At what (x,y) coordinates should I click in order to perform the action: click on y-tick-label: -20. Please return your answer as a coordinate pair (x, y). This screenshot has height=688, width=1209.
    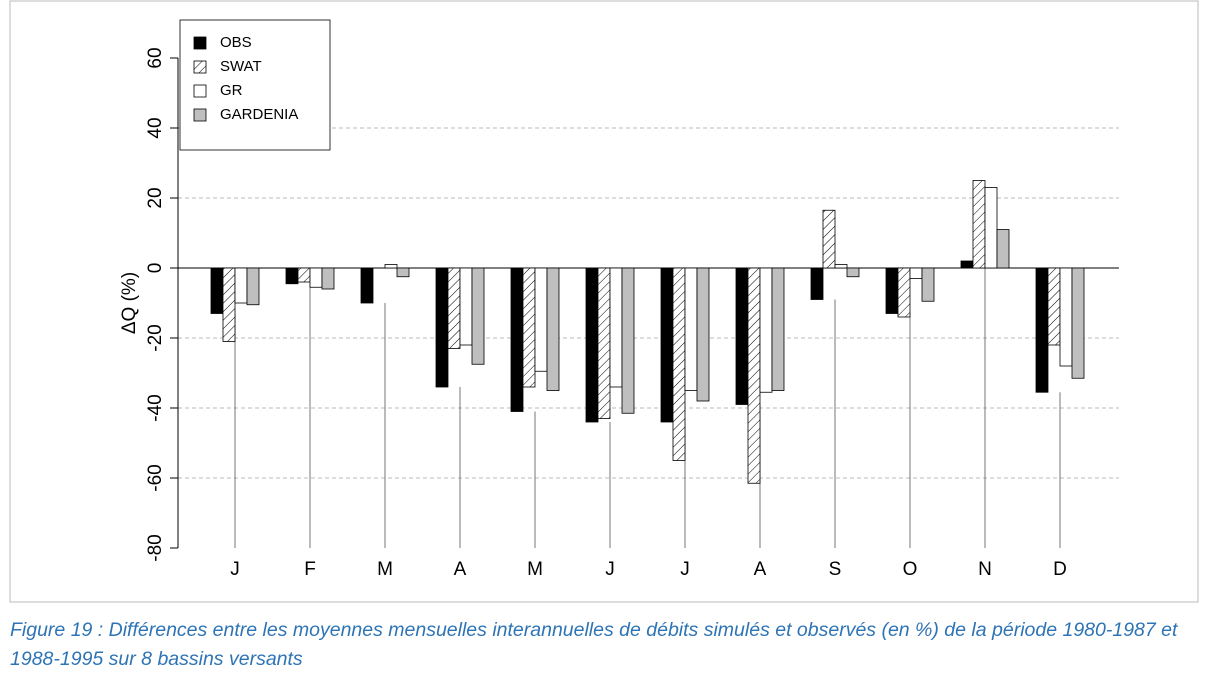
    Looking at the image, I should click on (155, 337).